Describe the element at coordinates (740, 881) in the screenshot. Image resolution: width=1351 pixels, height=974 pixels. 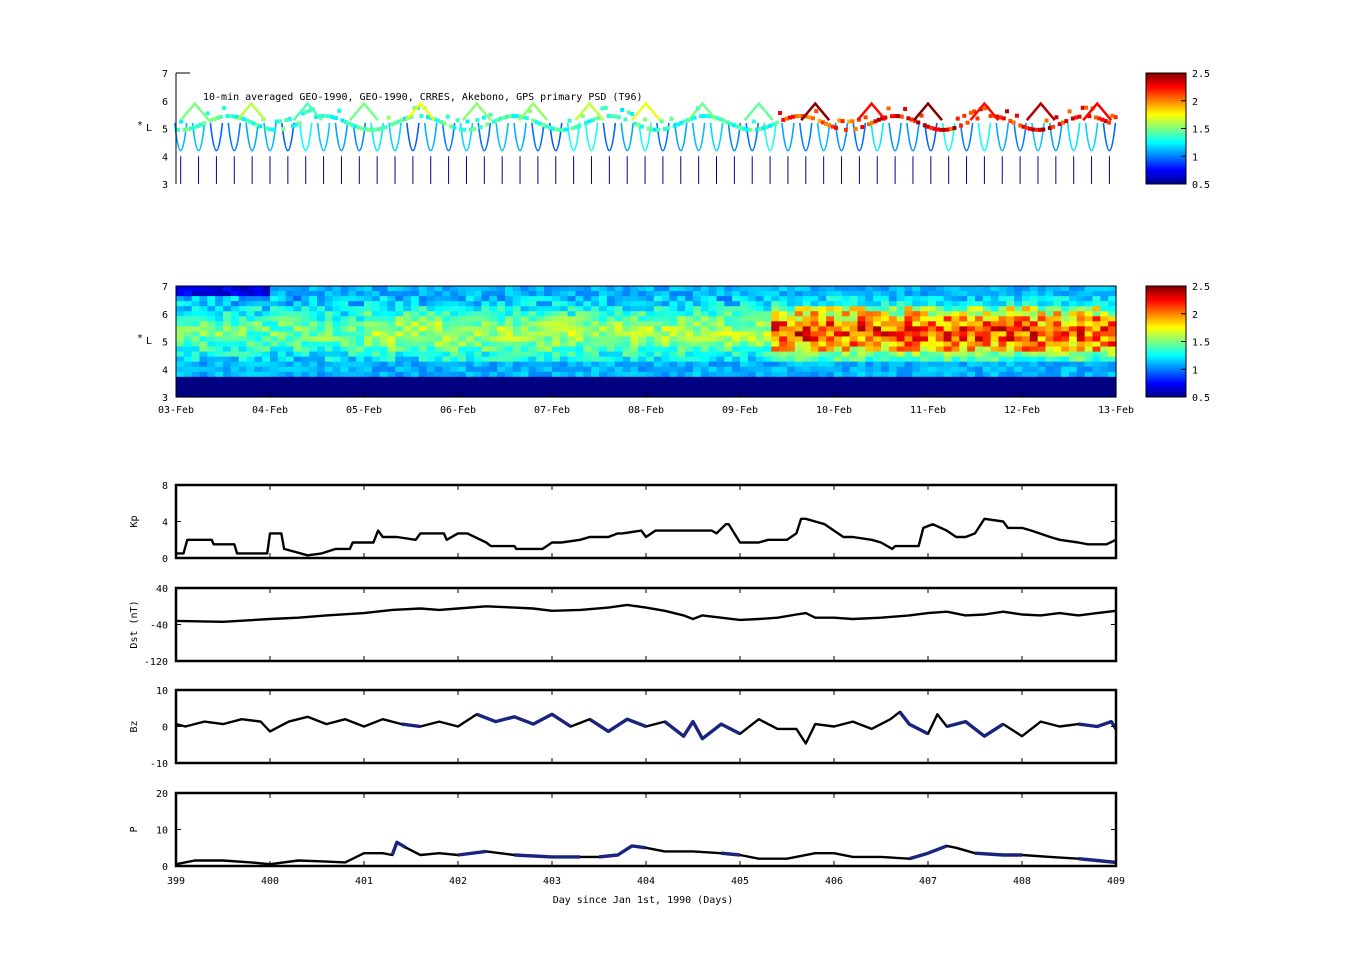
I see `pressure-x-tick-label: 405` at that location.